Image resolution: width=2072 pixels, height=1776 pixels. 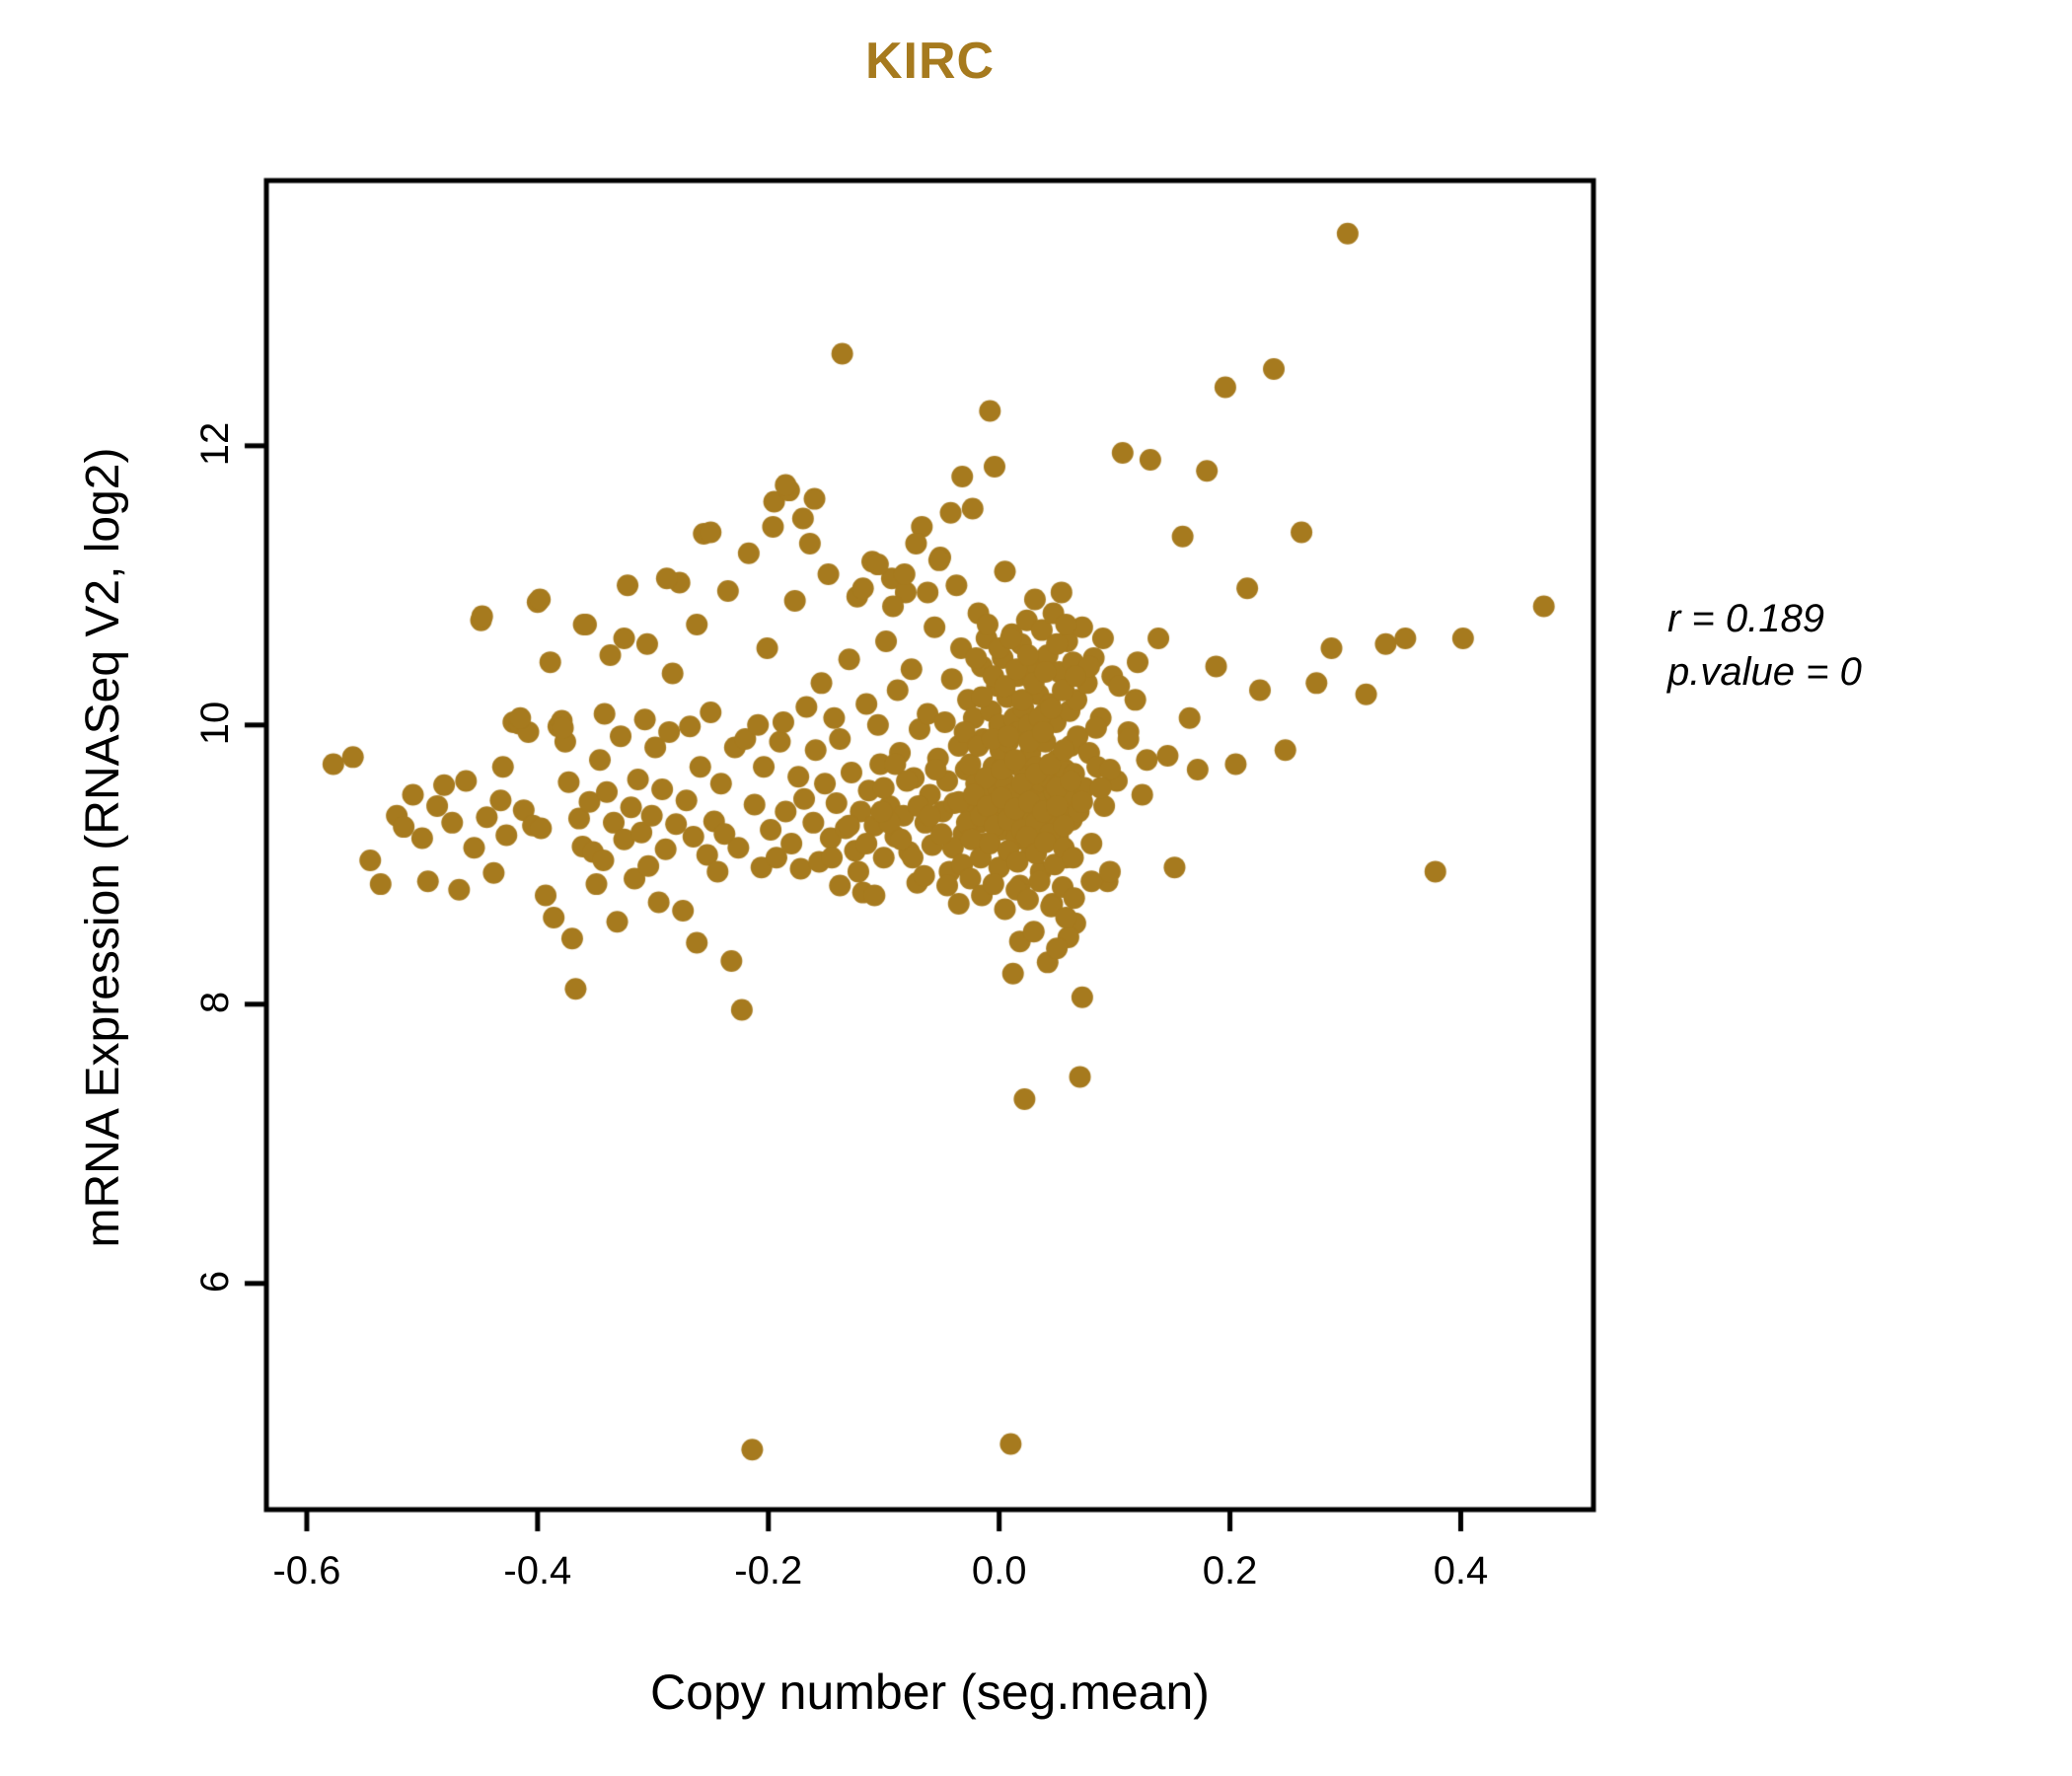 I want to click on y-tick-label: 10, so click(x=215, y=724).